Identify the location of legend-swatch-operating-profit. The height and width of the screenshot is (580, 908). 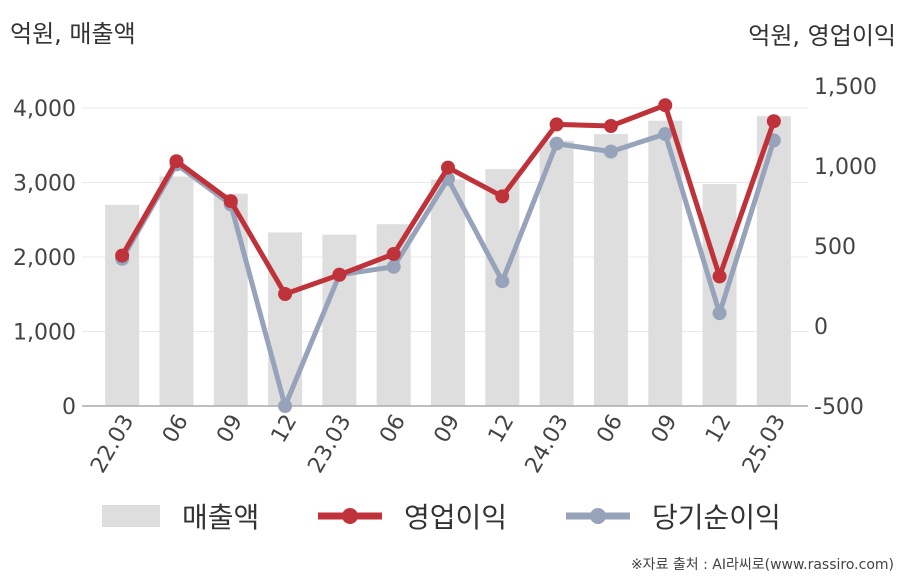
(350, 516).